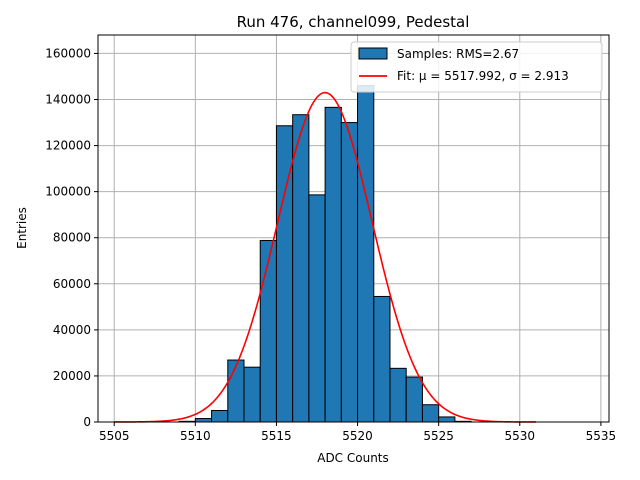 The width and height of the screenshot is (640, 480). What do you see at coordinates (458, 54) in the screenshot?
I see `legend-samples-label: Samples: RMS=2.67` at bounding box center [458, 54].